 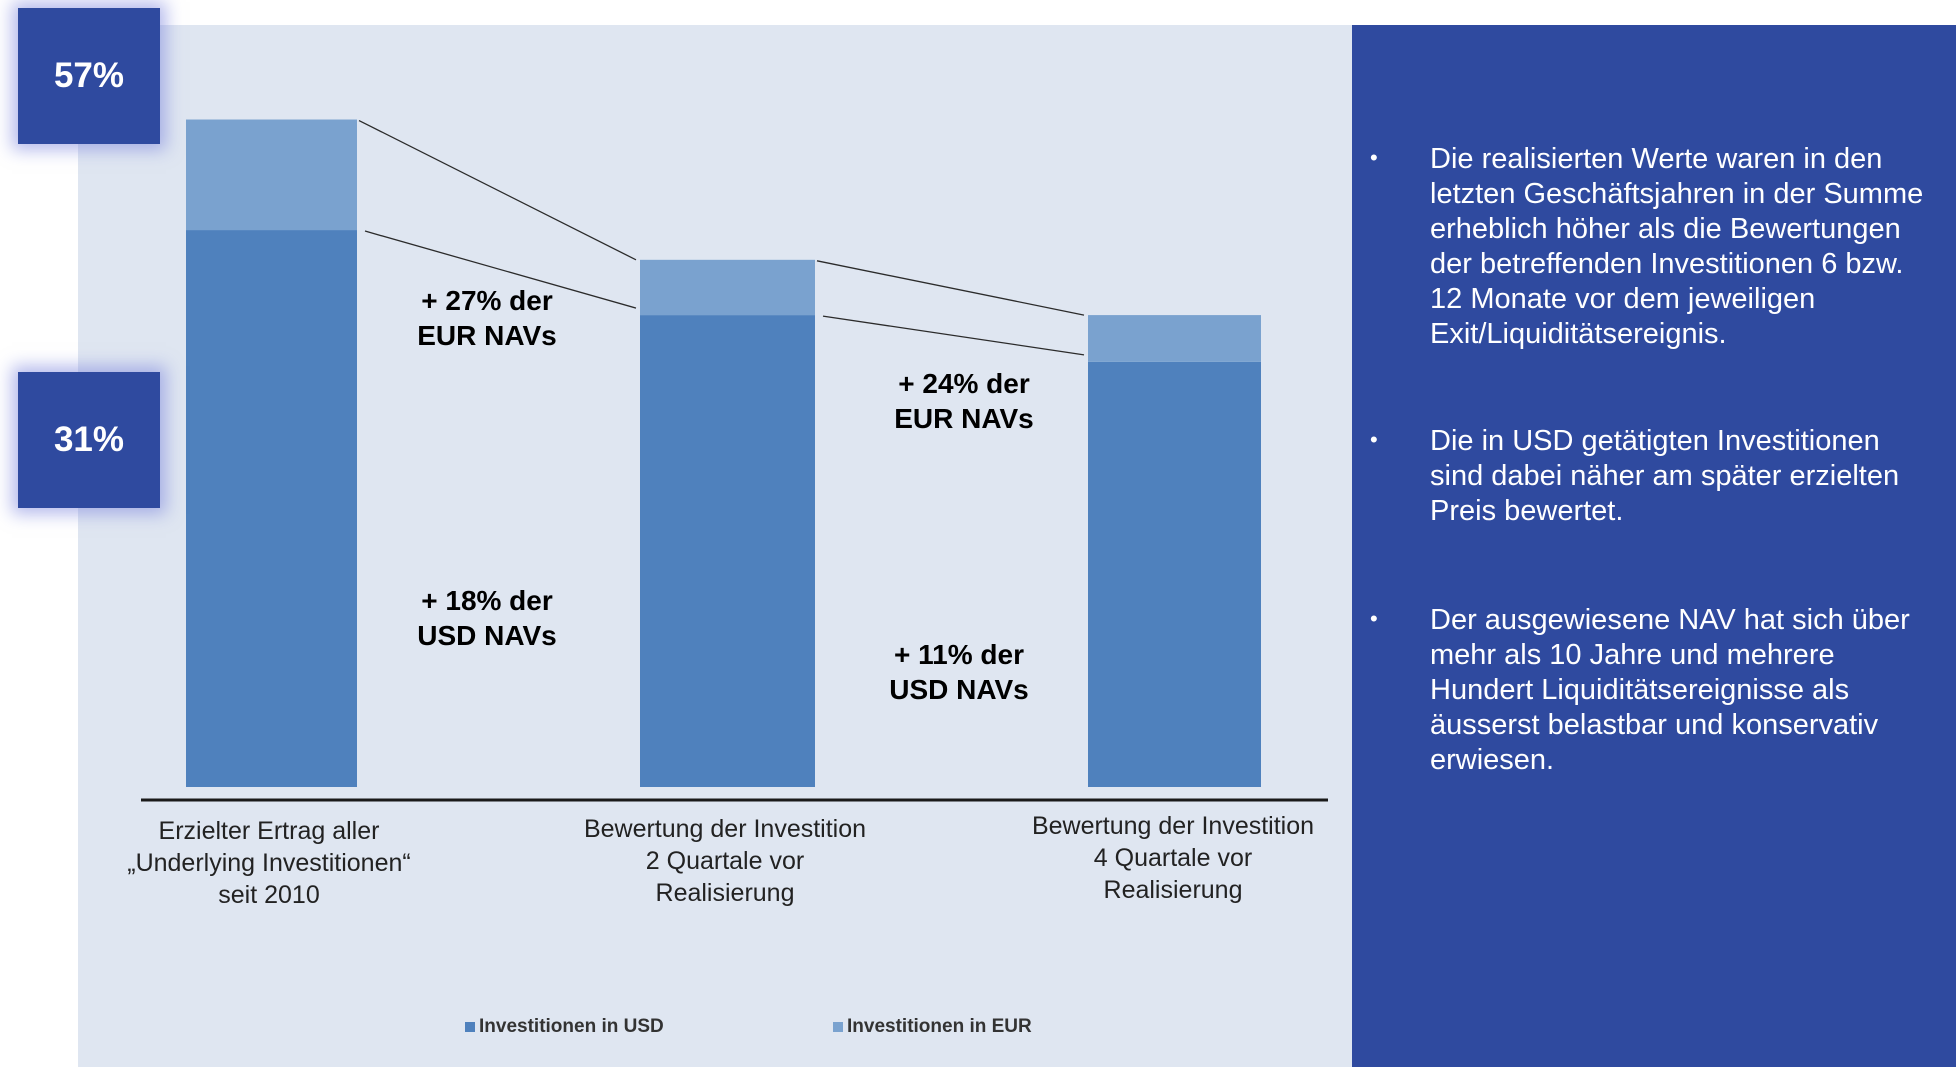 What do you see at coordinates (964, 383) in the screenshot?
I see `annotation-line: + 24% der` at bounding box center [964, 383].